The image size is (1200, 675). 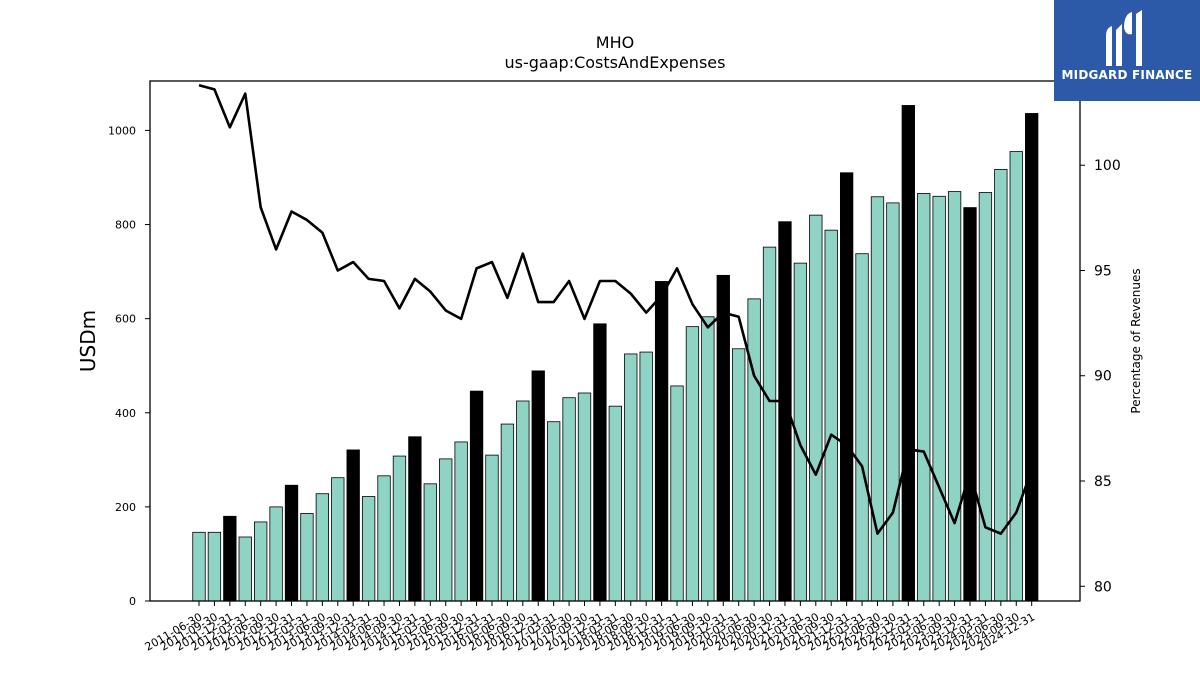 What do you see at coordinates (615, 42) in the screenshot?
I see `chart-title: MHO` at bounding box center [615, 42].